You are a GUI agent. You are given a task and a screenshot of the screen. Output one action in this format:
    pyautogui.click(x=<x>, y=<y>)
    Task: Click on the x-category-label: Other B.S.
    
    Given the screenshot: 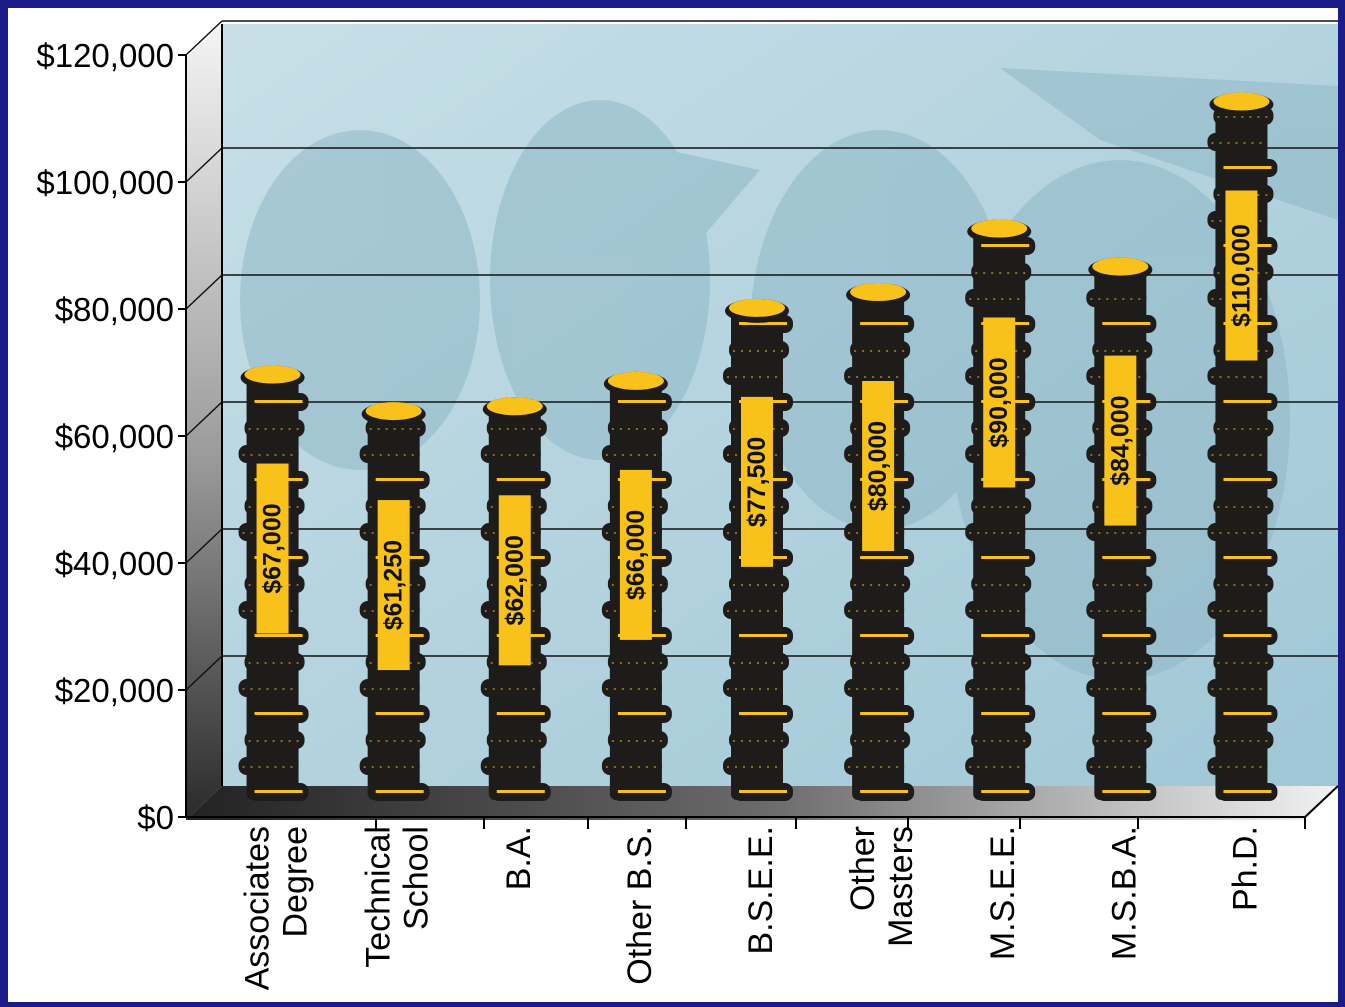 What is the action you would take?
    pyautogui.click(x=640, y=905)
    